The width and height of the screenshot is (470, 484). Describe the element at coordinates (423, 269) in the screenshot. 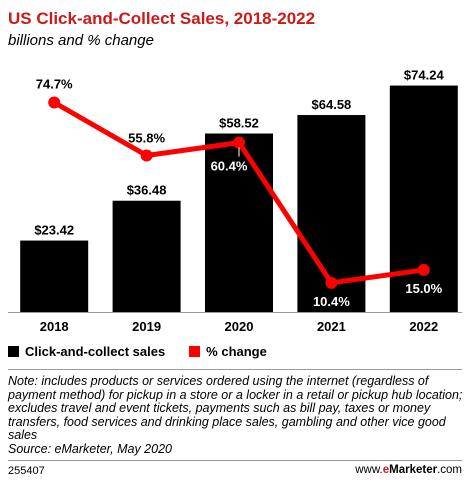

I see `change-point-2022` at that location.